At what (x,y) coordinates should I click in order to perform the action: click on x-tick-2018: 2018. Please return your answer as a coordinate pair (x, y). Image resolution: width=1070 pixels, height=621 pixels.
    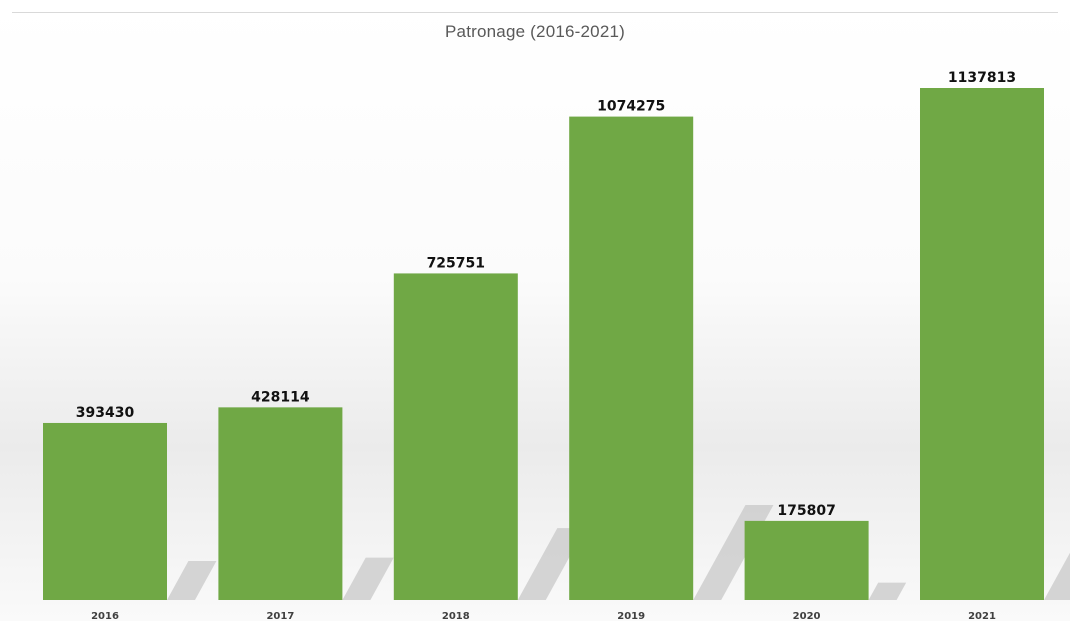
    Looking at the image, I should click on (456, 616).